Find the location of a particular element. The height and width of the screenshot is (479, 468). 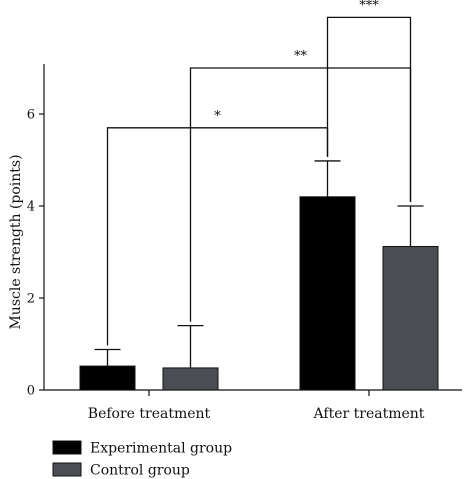

legend-label: Control group is located at coordinates (140, 471).